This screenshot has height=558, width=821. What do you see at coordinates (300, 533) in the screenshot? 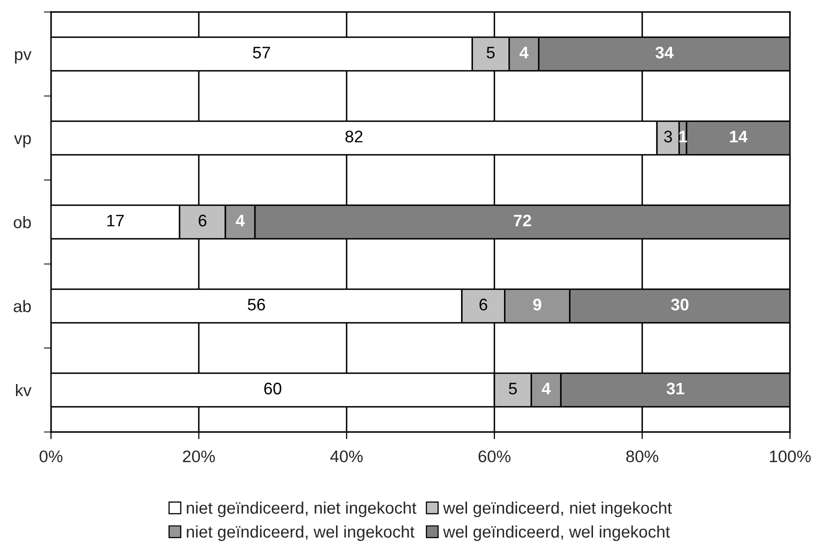
I see `legend-label: niet geïndiceerd, wel ingekocht` at bounding box center [300, 533].